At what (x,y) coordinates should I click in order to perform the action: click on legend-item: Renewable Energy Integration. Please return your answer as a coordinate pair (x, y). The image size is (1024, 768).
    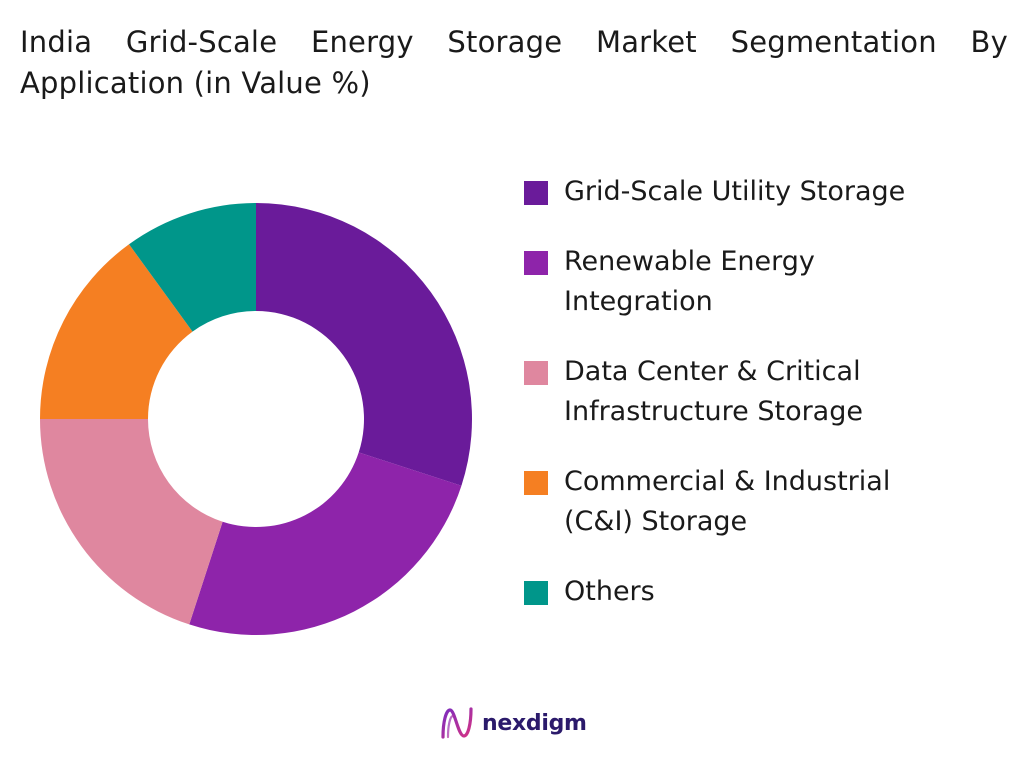
    Looking at the image, I should click on (764, 282).